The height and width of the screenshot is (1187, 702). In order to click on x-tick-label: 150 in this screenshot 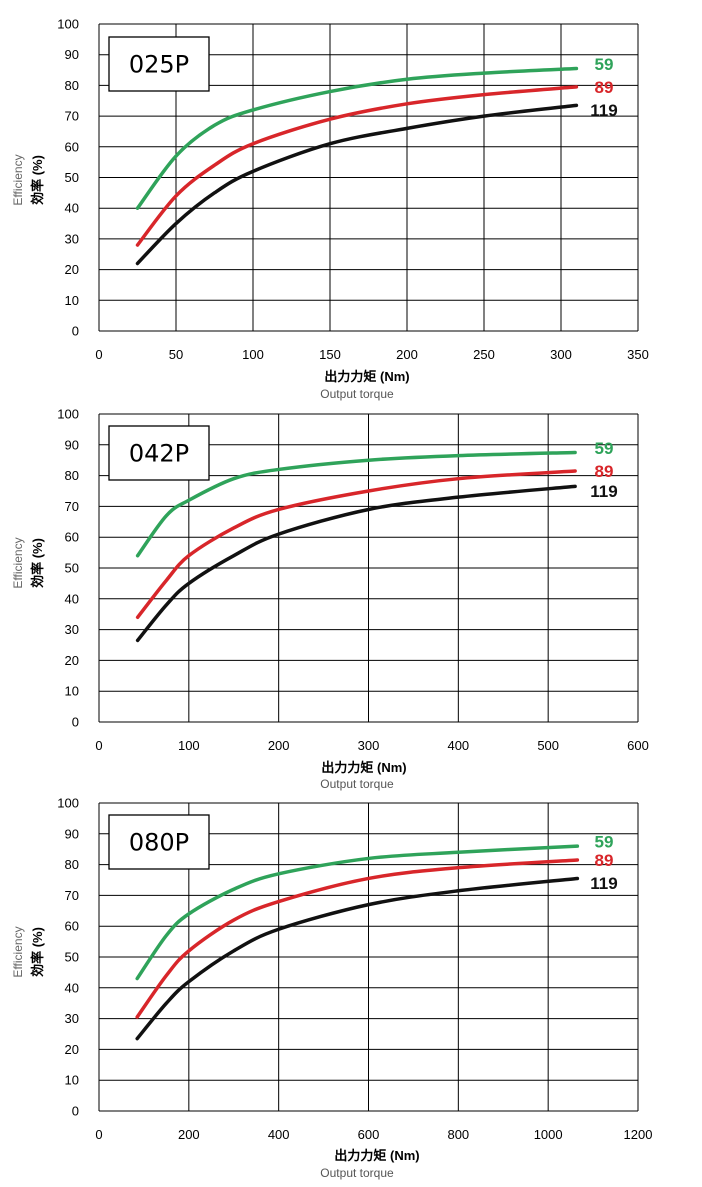, I will do `click(330, 354)`.